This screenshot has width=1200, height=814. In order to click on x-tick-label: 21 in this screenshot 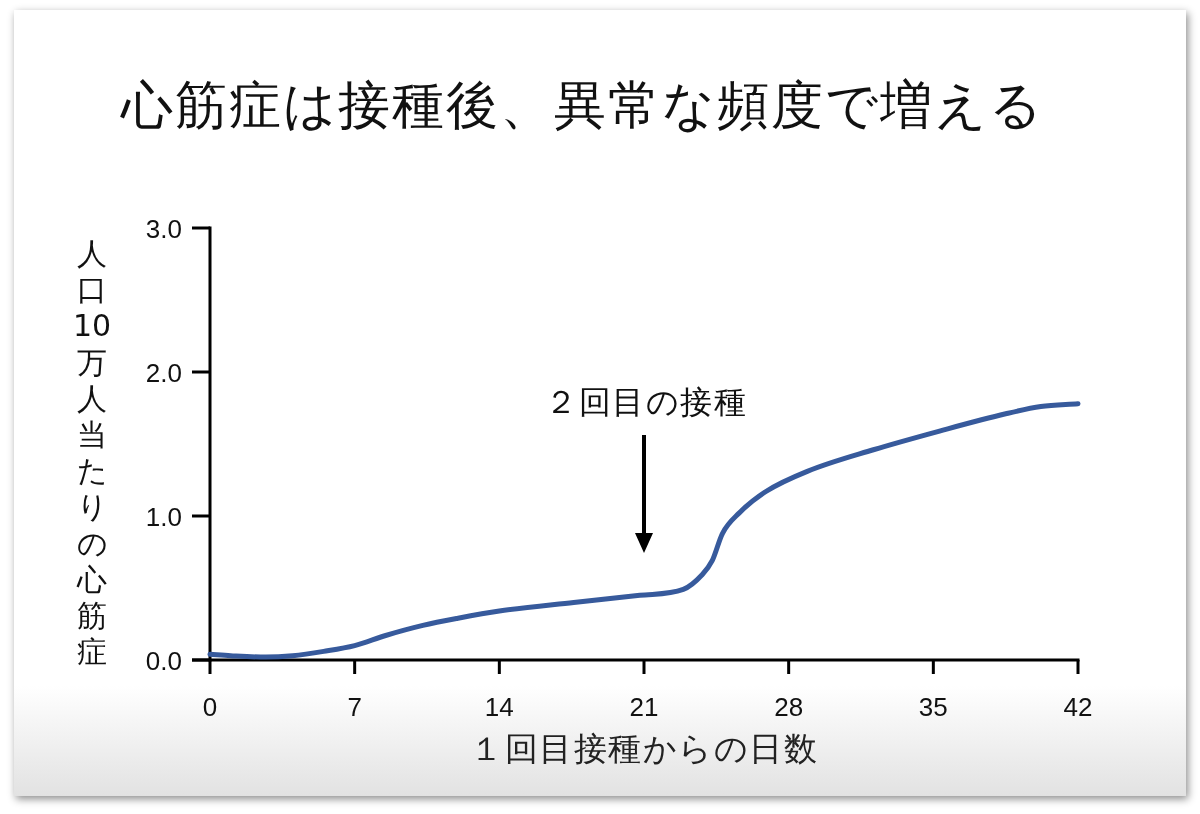, I will do `click(644, 707)`.